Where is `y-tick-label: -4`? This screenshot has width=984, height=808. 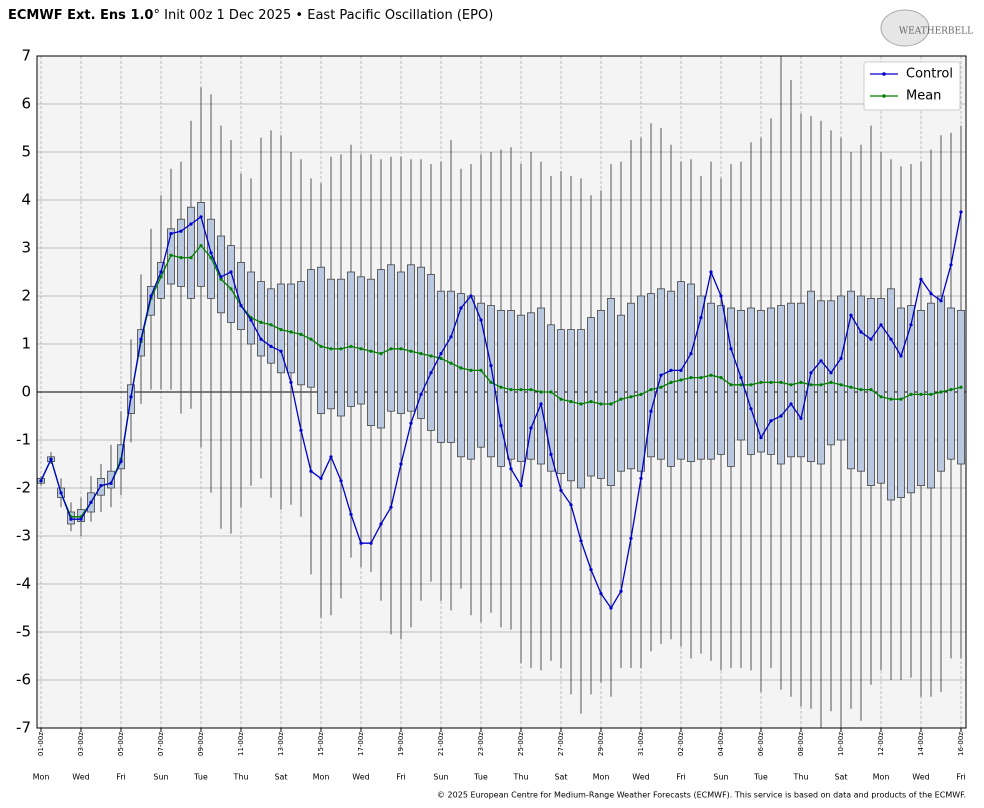 y-tick-label: -4 is located at coordinates (23, 584).